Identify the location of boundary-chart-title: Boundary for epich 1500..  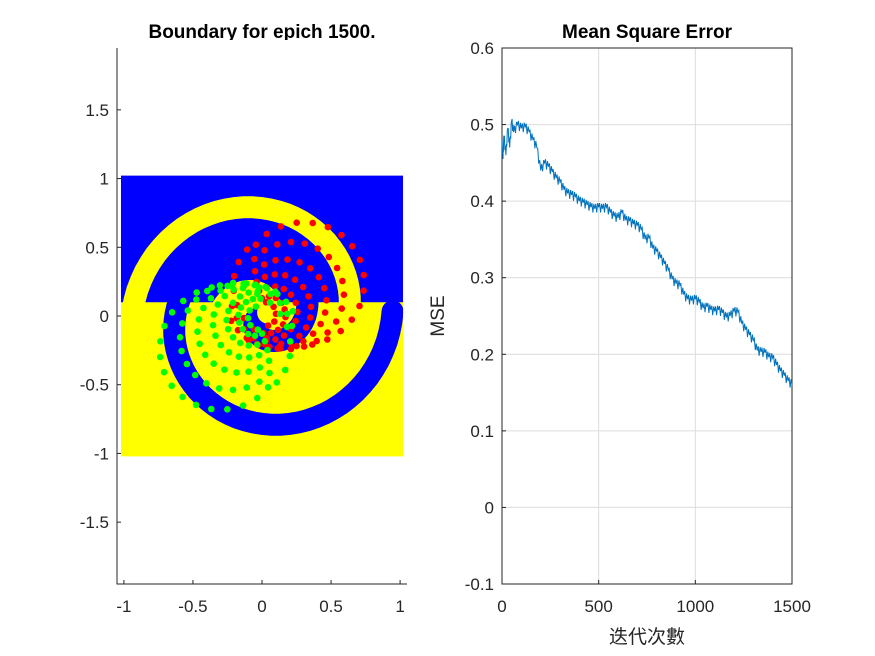
(261, 32).